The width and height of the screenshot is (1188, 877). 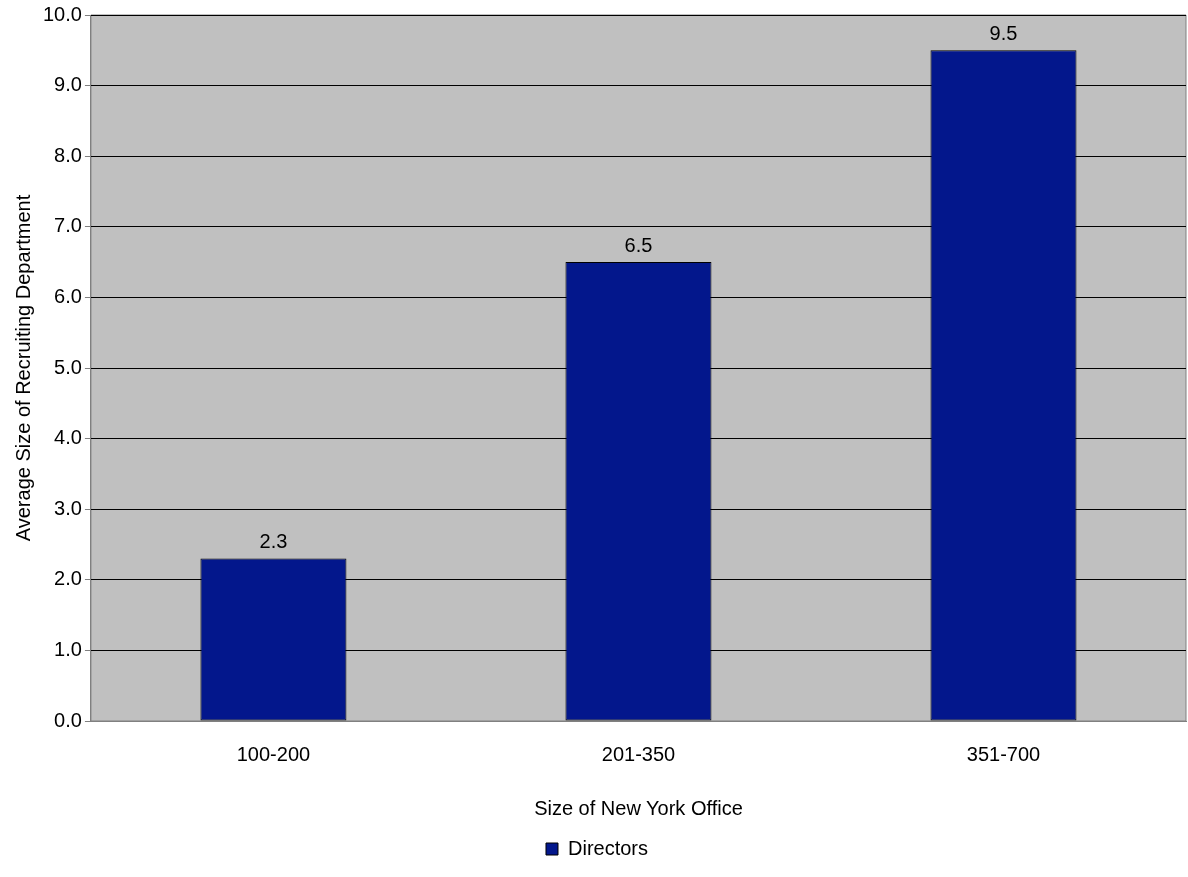 I want to click on y-tick-label: 9.0, so click(x=68, y=84).